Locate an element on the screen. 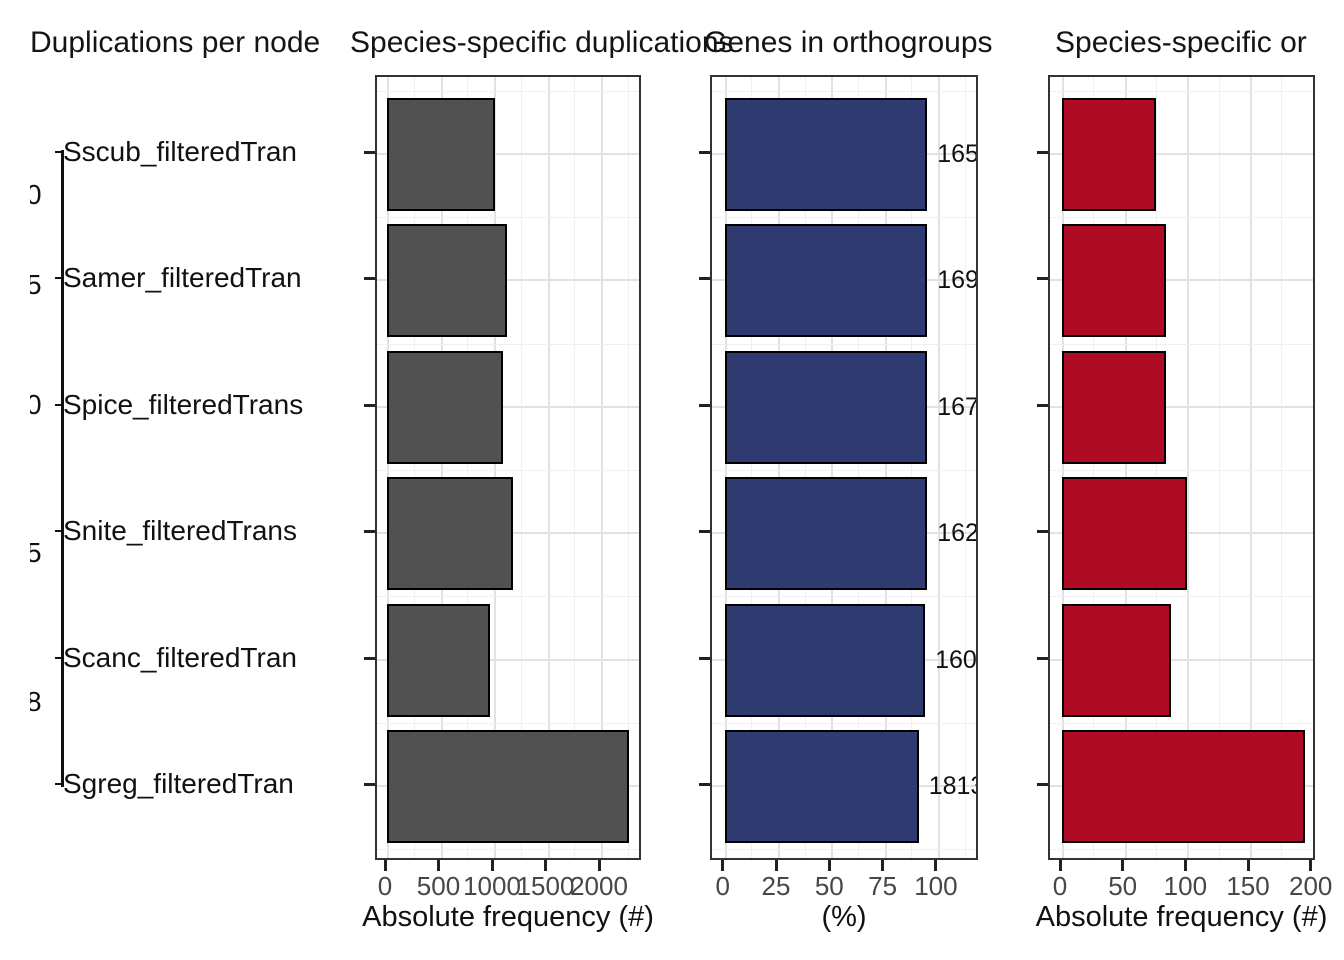 The height and width of the screenshot is (960, 1344). bar-count-label: 1813 is located at coordinates (952, 786).